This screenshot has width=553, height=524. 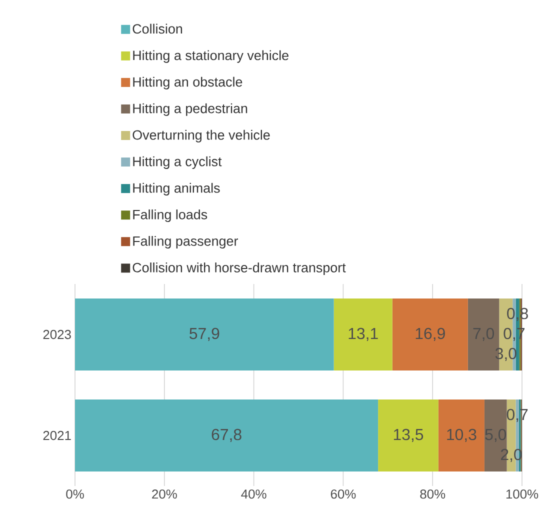 I want to click on data-label: 16,9, so click(x=430, y=335).